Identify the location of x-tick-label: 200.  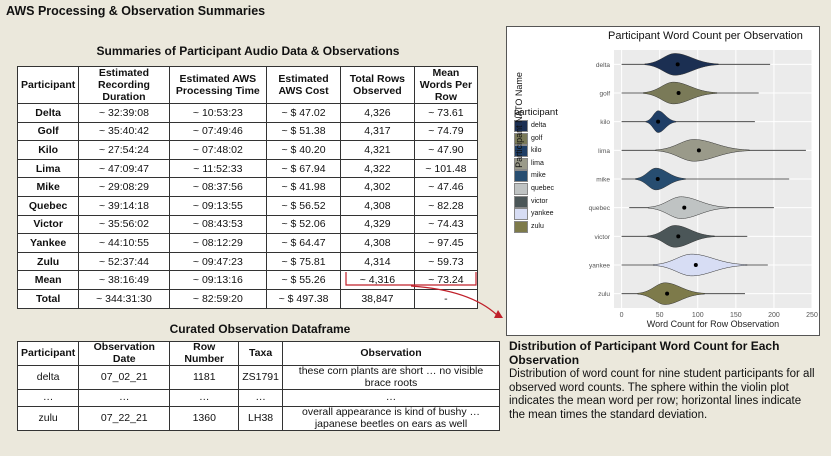
(774, 315).